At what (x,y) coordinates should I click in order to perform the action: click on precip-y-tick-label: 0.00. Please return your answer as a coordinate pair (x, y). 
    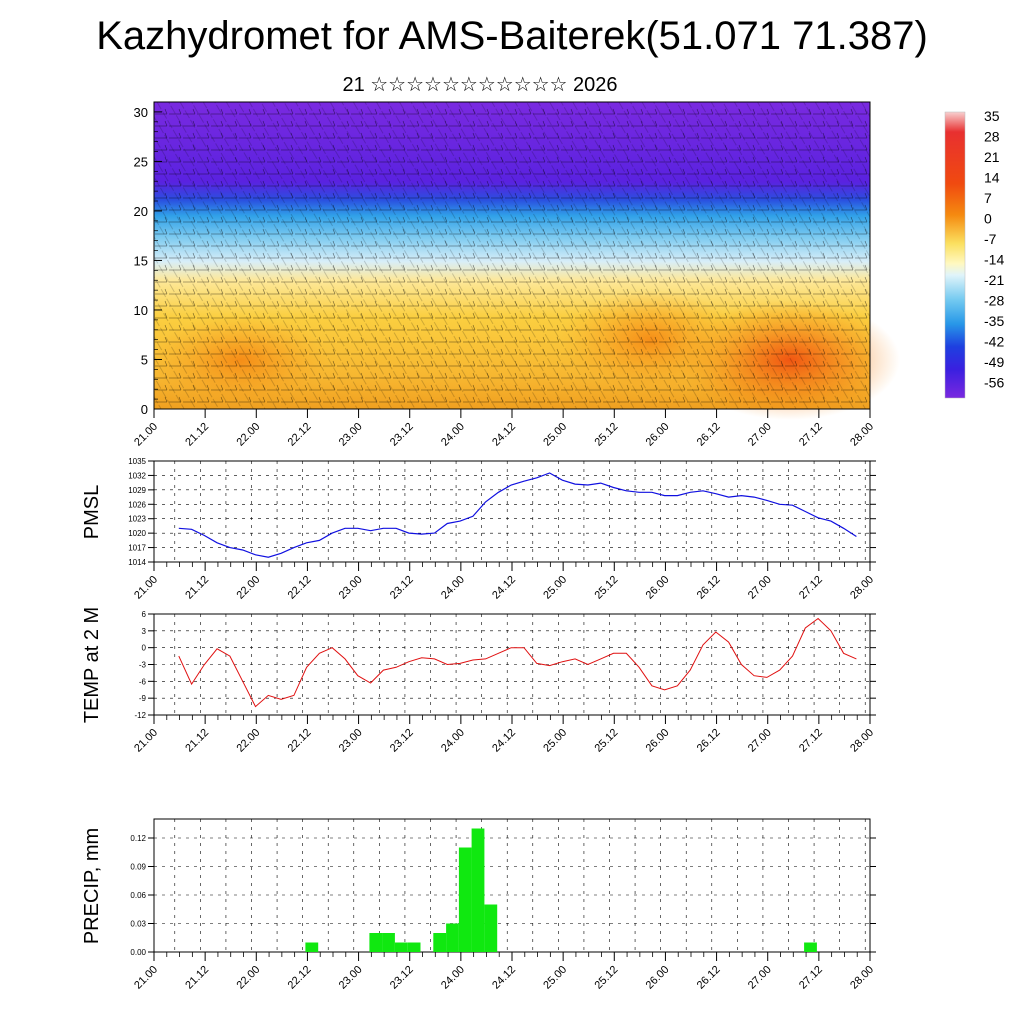
    Looking at the image, I should click on (138, 952).